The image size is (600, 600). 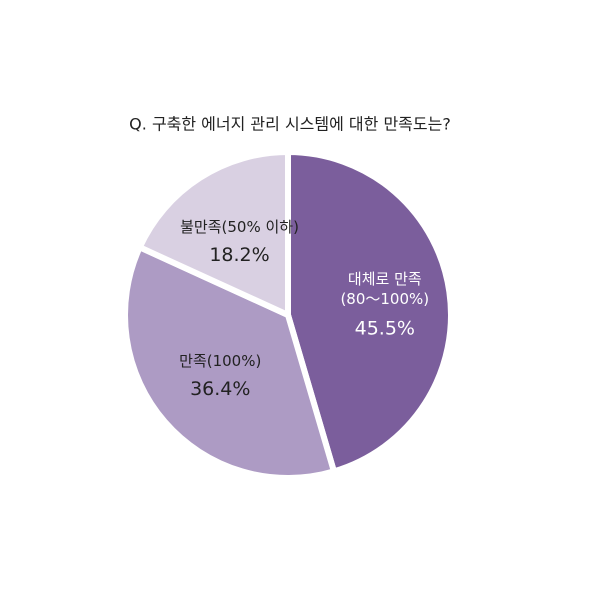 What do you see at coordinates (239, 227) in the screenshot?
I see `slice-label: 불만족(50% 이하)` at bounding box center [239, 227].